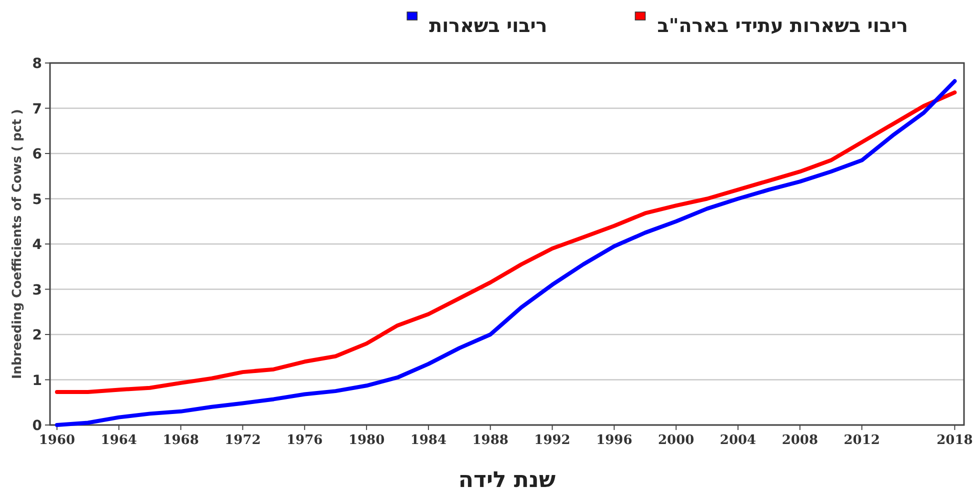 This screenshot has width=979, height=493. What do you see at coordinates (37, 64) in the screenshot?
I see `y-tick-label: 8` at bounding box center [37, 64].